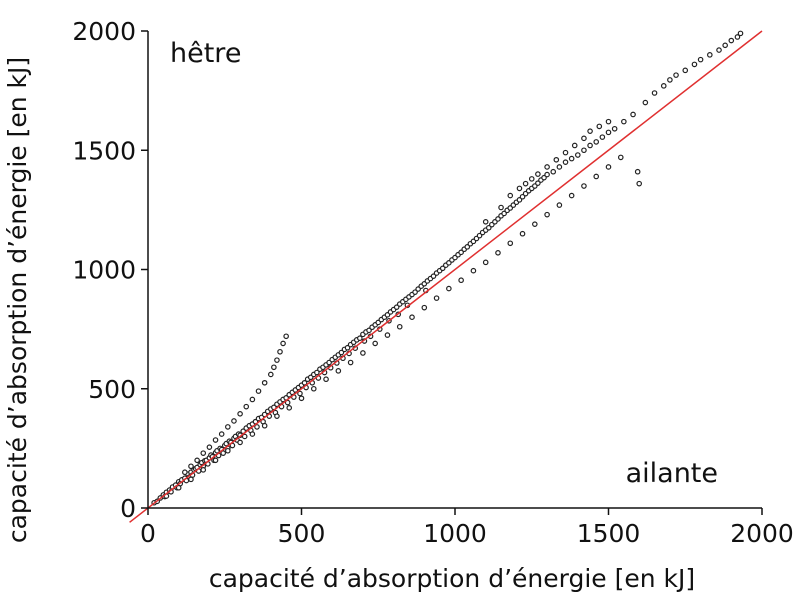 The height and width of the screenshot is (600, 800). Describe the element at coordinates (104, 31) in the screenshot. I see `y-tick-label: 2000` at that location.